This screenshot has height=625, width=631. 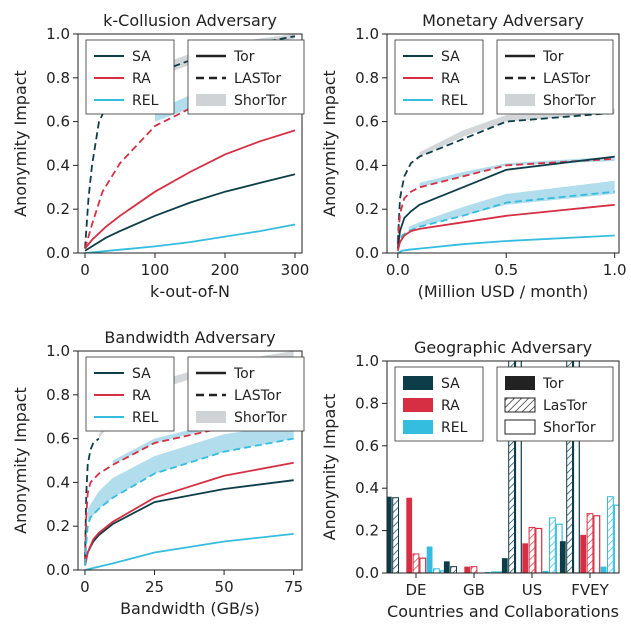 What do you see at coordinates (518, 467) in the screenshot?
I see `bar-sa-shortor-us` at bounding box center [518, 467].